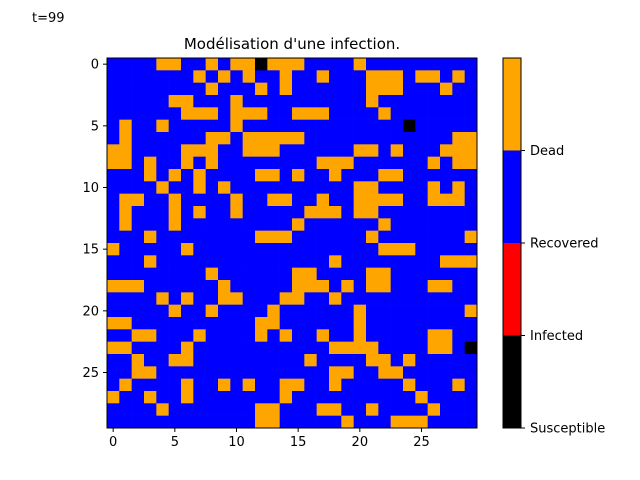 This screenshot has height=480, width=640. Describe the element at coordinates (95, 65) in the screenshot. I see `y-tick-label: 0` at that location.